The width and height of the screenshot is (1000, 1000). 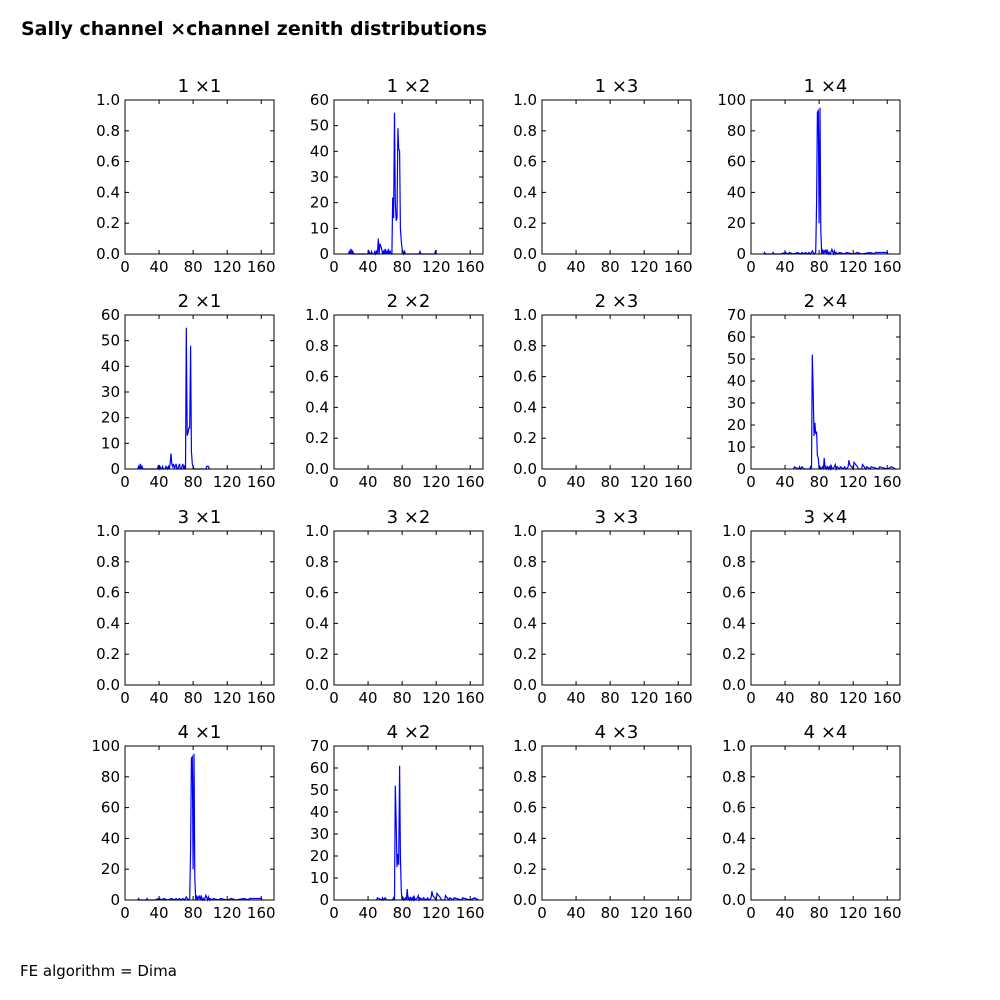 I want to click on subplot-title: 1 ×1, so click(x=200, y=86).